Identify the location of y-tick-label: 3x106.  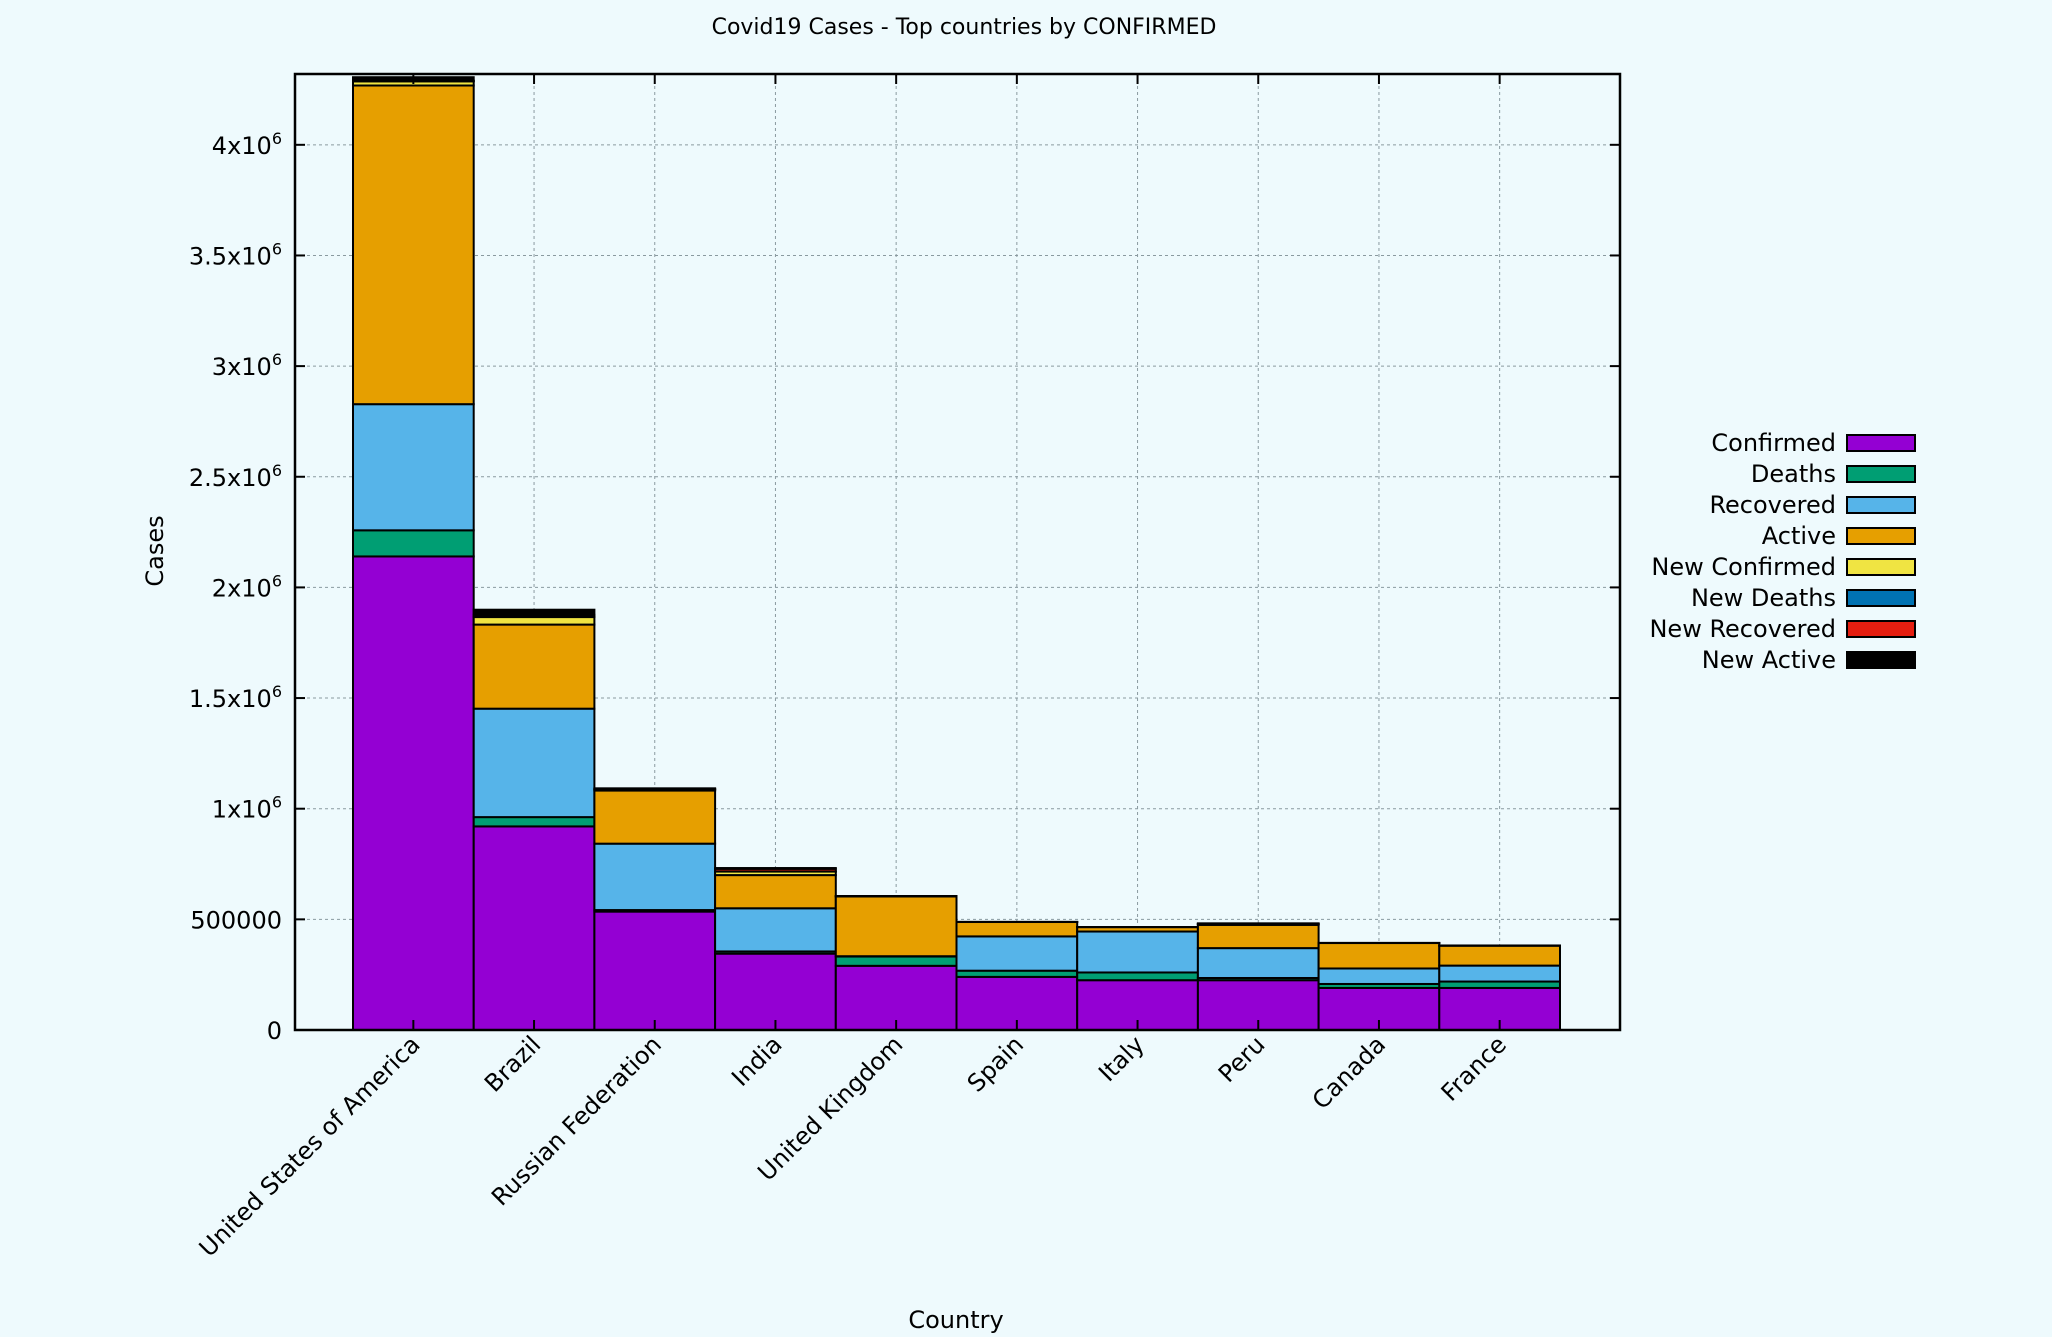
(247, 365).